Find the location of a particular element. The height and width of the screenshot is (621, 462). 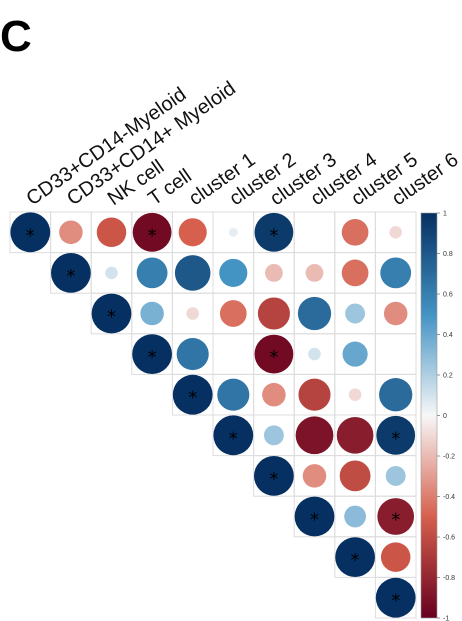

correlation-circle-r0-c2 is located at coordinates (111, 232).